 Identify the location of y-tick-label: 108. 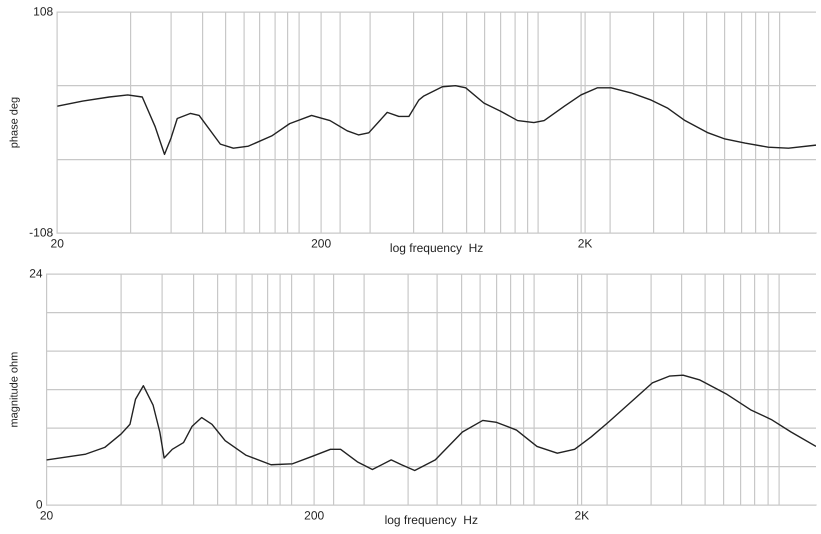
(43, 11).